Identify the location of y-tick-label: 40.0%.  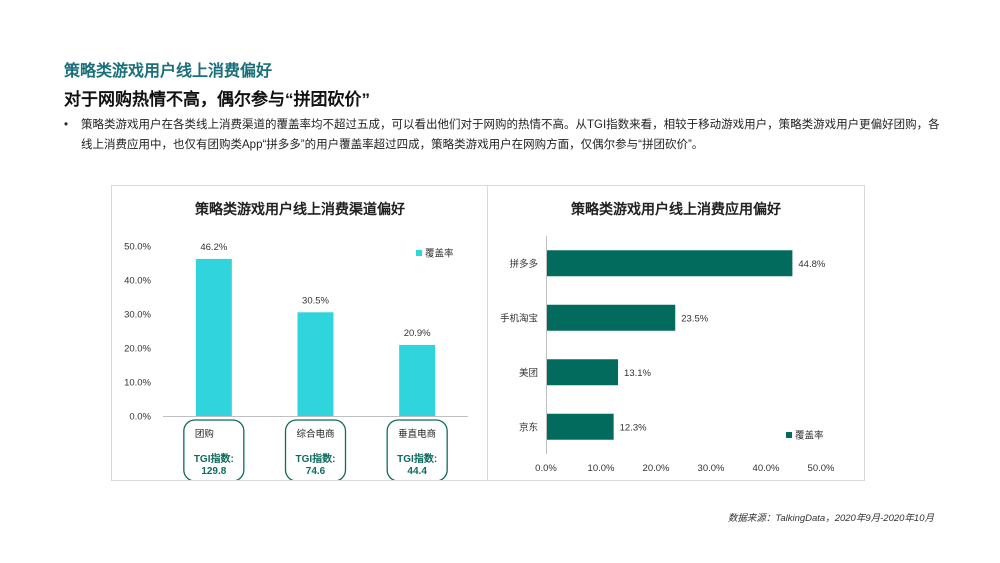
(137, 281).